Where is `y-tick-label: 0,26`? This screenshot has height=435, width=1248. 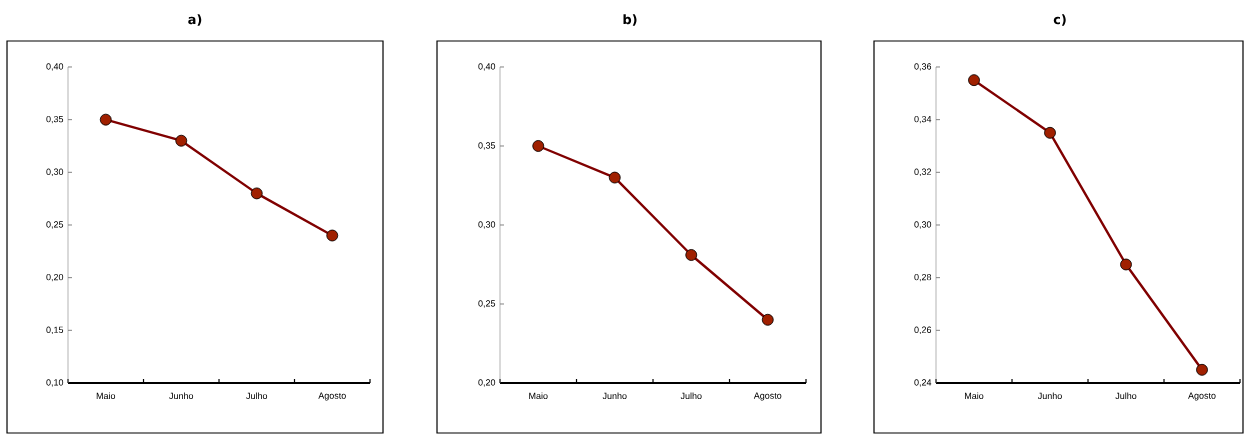
y-tick-label: 0,26 is located at coordinates (923, 330).